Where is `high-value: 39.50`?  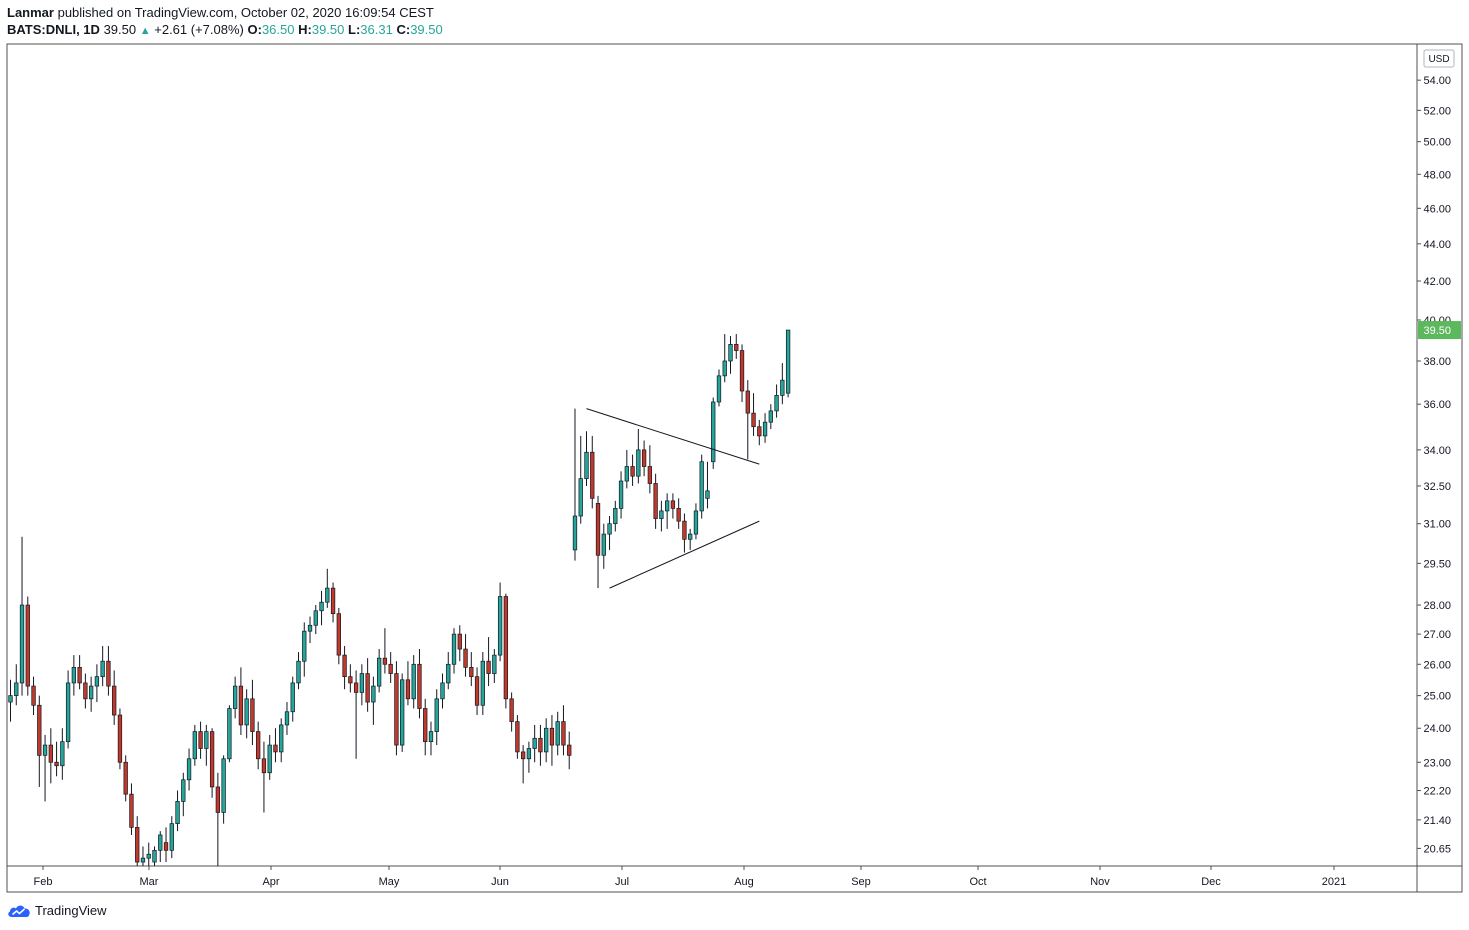 high-value: 39.50 is located at coordinates (328, 29).